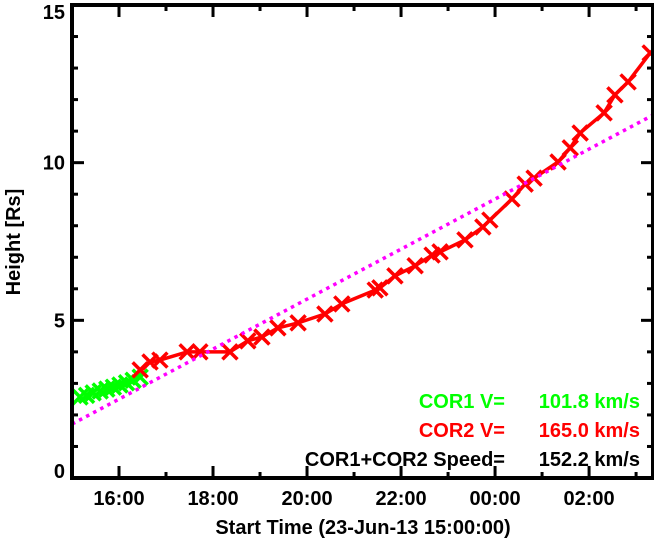  I want to click on cor1-velocity-label: COR1 V=, so click(462, 402).